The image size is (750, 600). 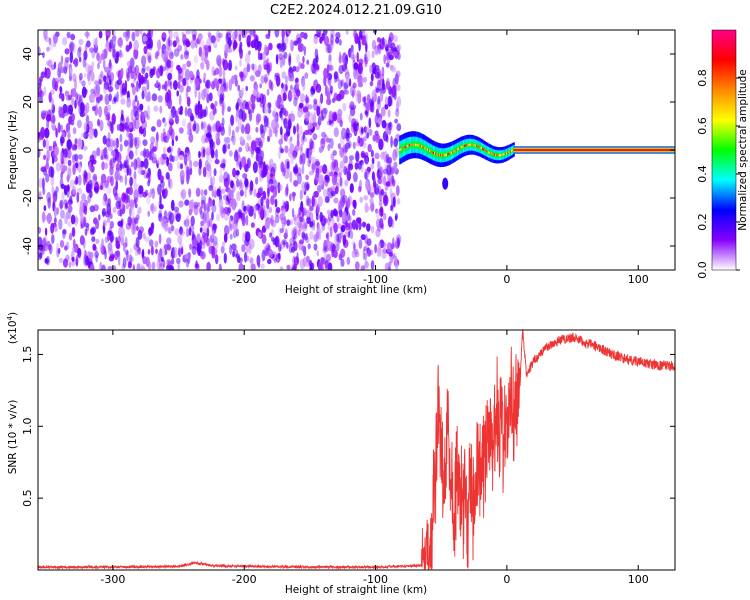 I want to click on x-tick-label: -100, so click(x=375, y=279).